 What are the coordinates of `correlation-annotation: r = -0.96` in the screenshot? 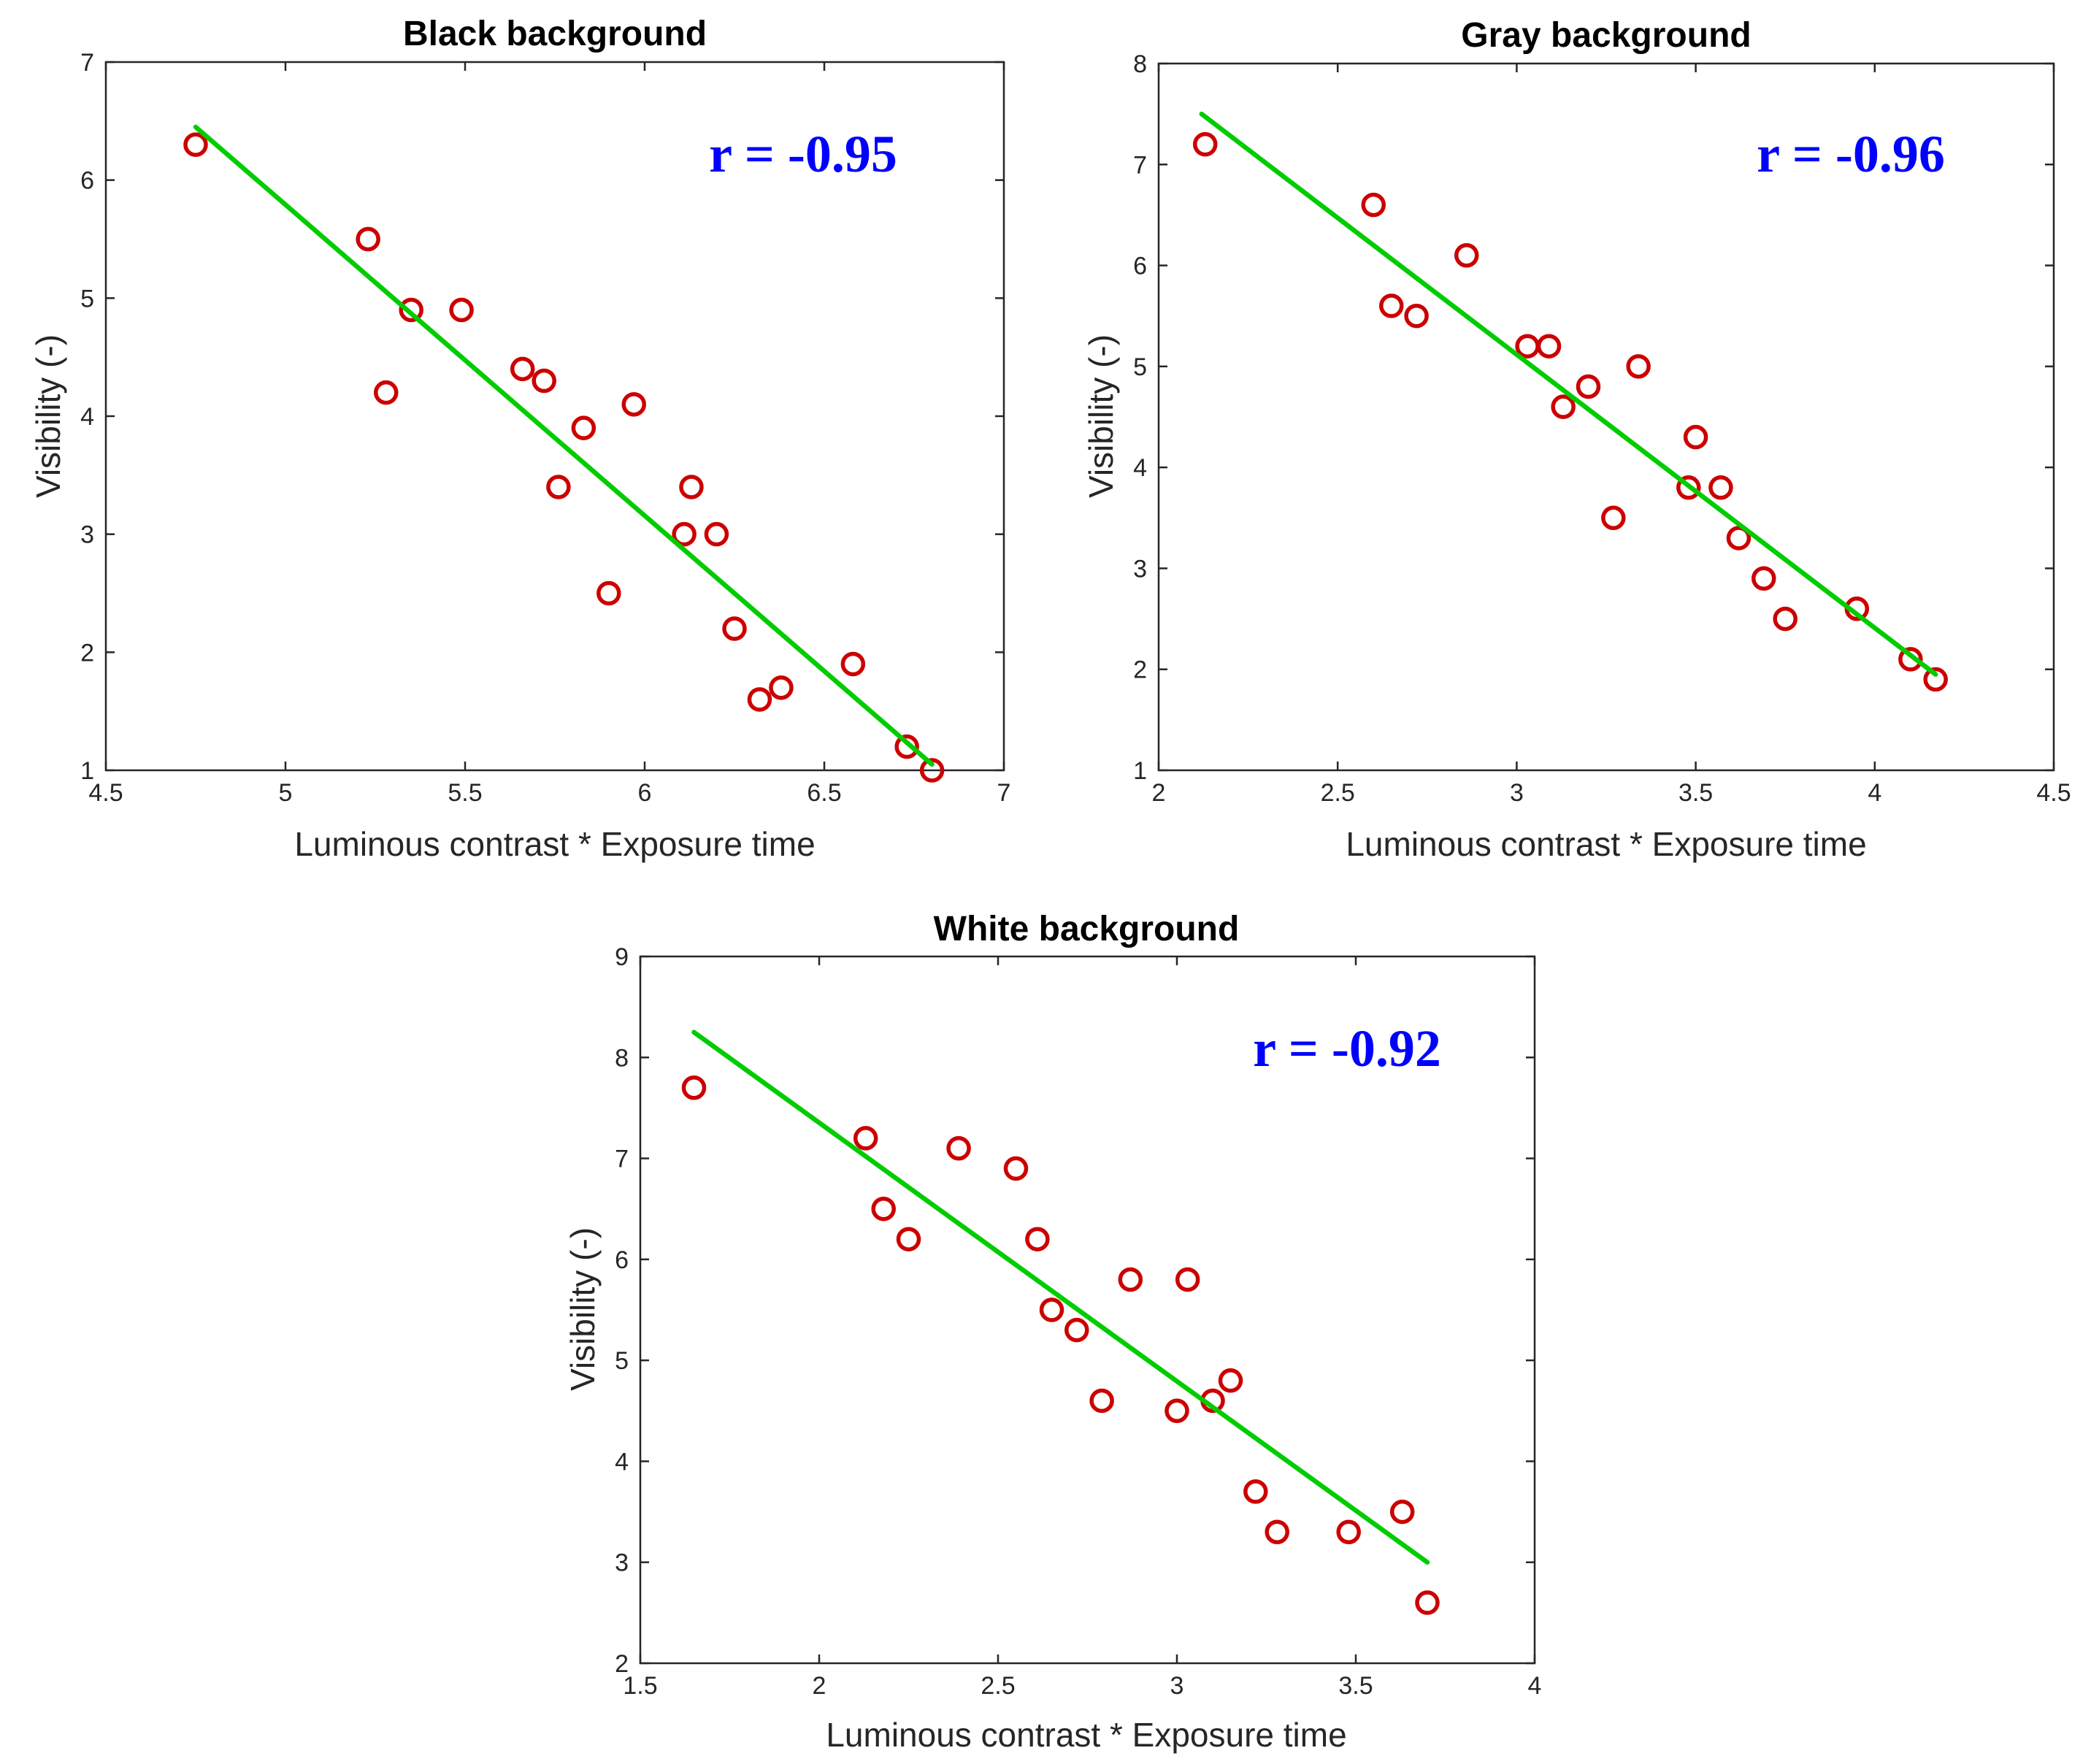 It's located at (1851, 154).